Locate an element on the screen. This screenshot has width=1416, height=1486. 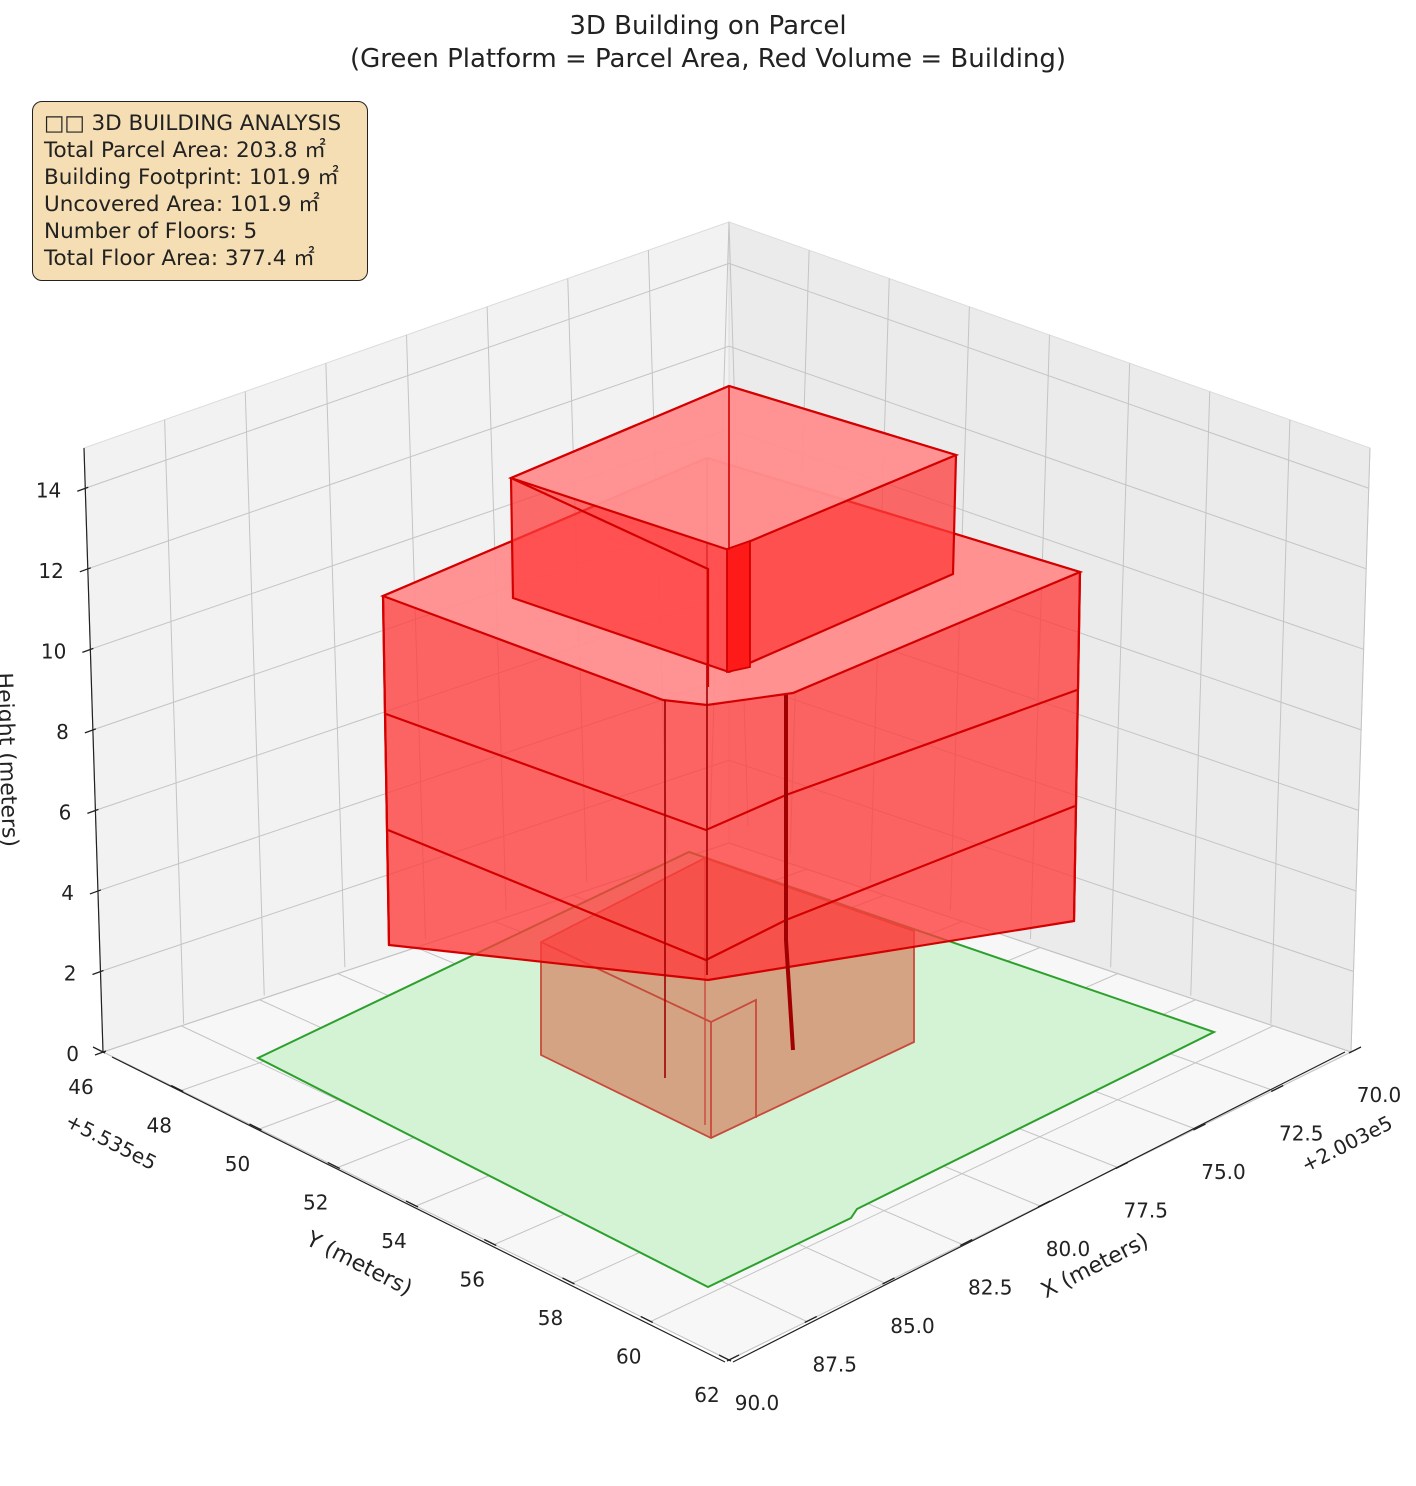
z-tick-label: 6 is located at coordinates (65, 812).